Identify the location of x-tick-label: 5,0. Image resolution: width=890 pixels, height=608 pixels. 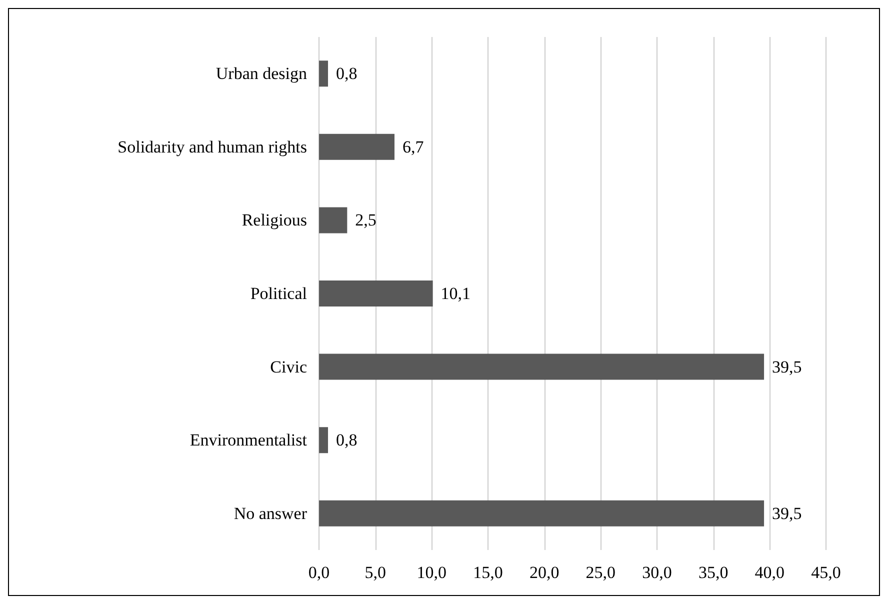
(375, 572).